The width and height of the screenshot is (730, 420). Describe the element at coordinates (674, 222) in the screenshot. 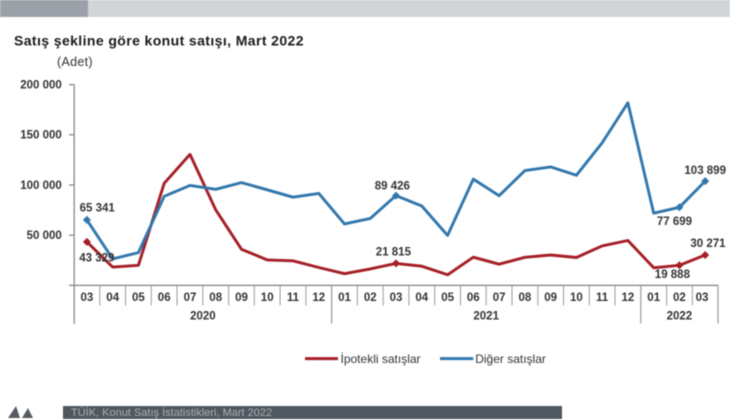

I see `svg-text: 77 699` at that location.